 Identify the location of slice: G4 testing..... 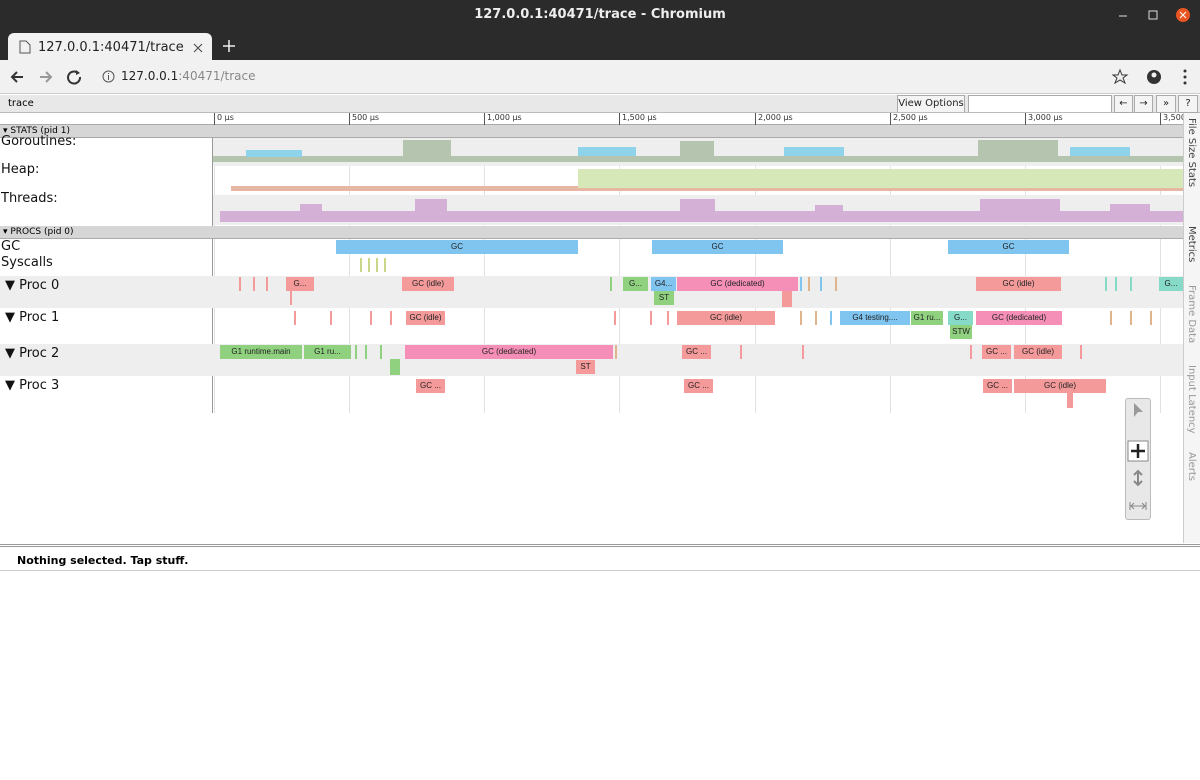
(875, 318).